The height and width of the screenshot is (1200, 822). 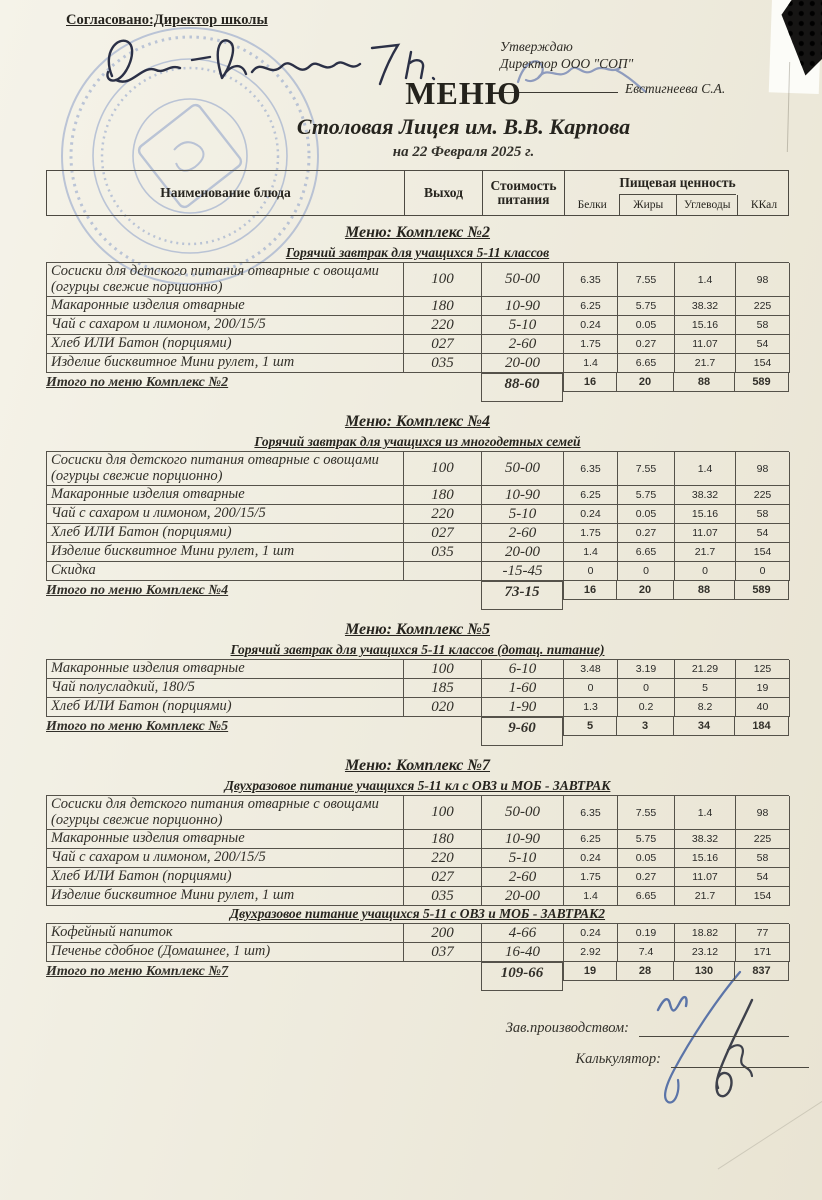 What do you see at coordinates (763, 688) in the screenshot?
I see `kcal-cell: 19` at bounding box center [763, 688].